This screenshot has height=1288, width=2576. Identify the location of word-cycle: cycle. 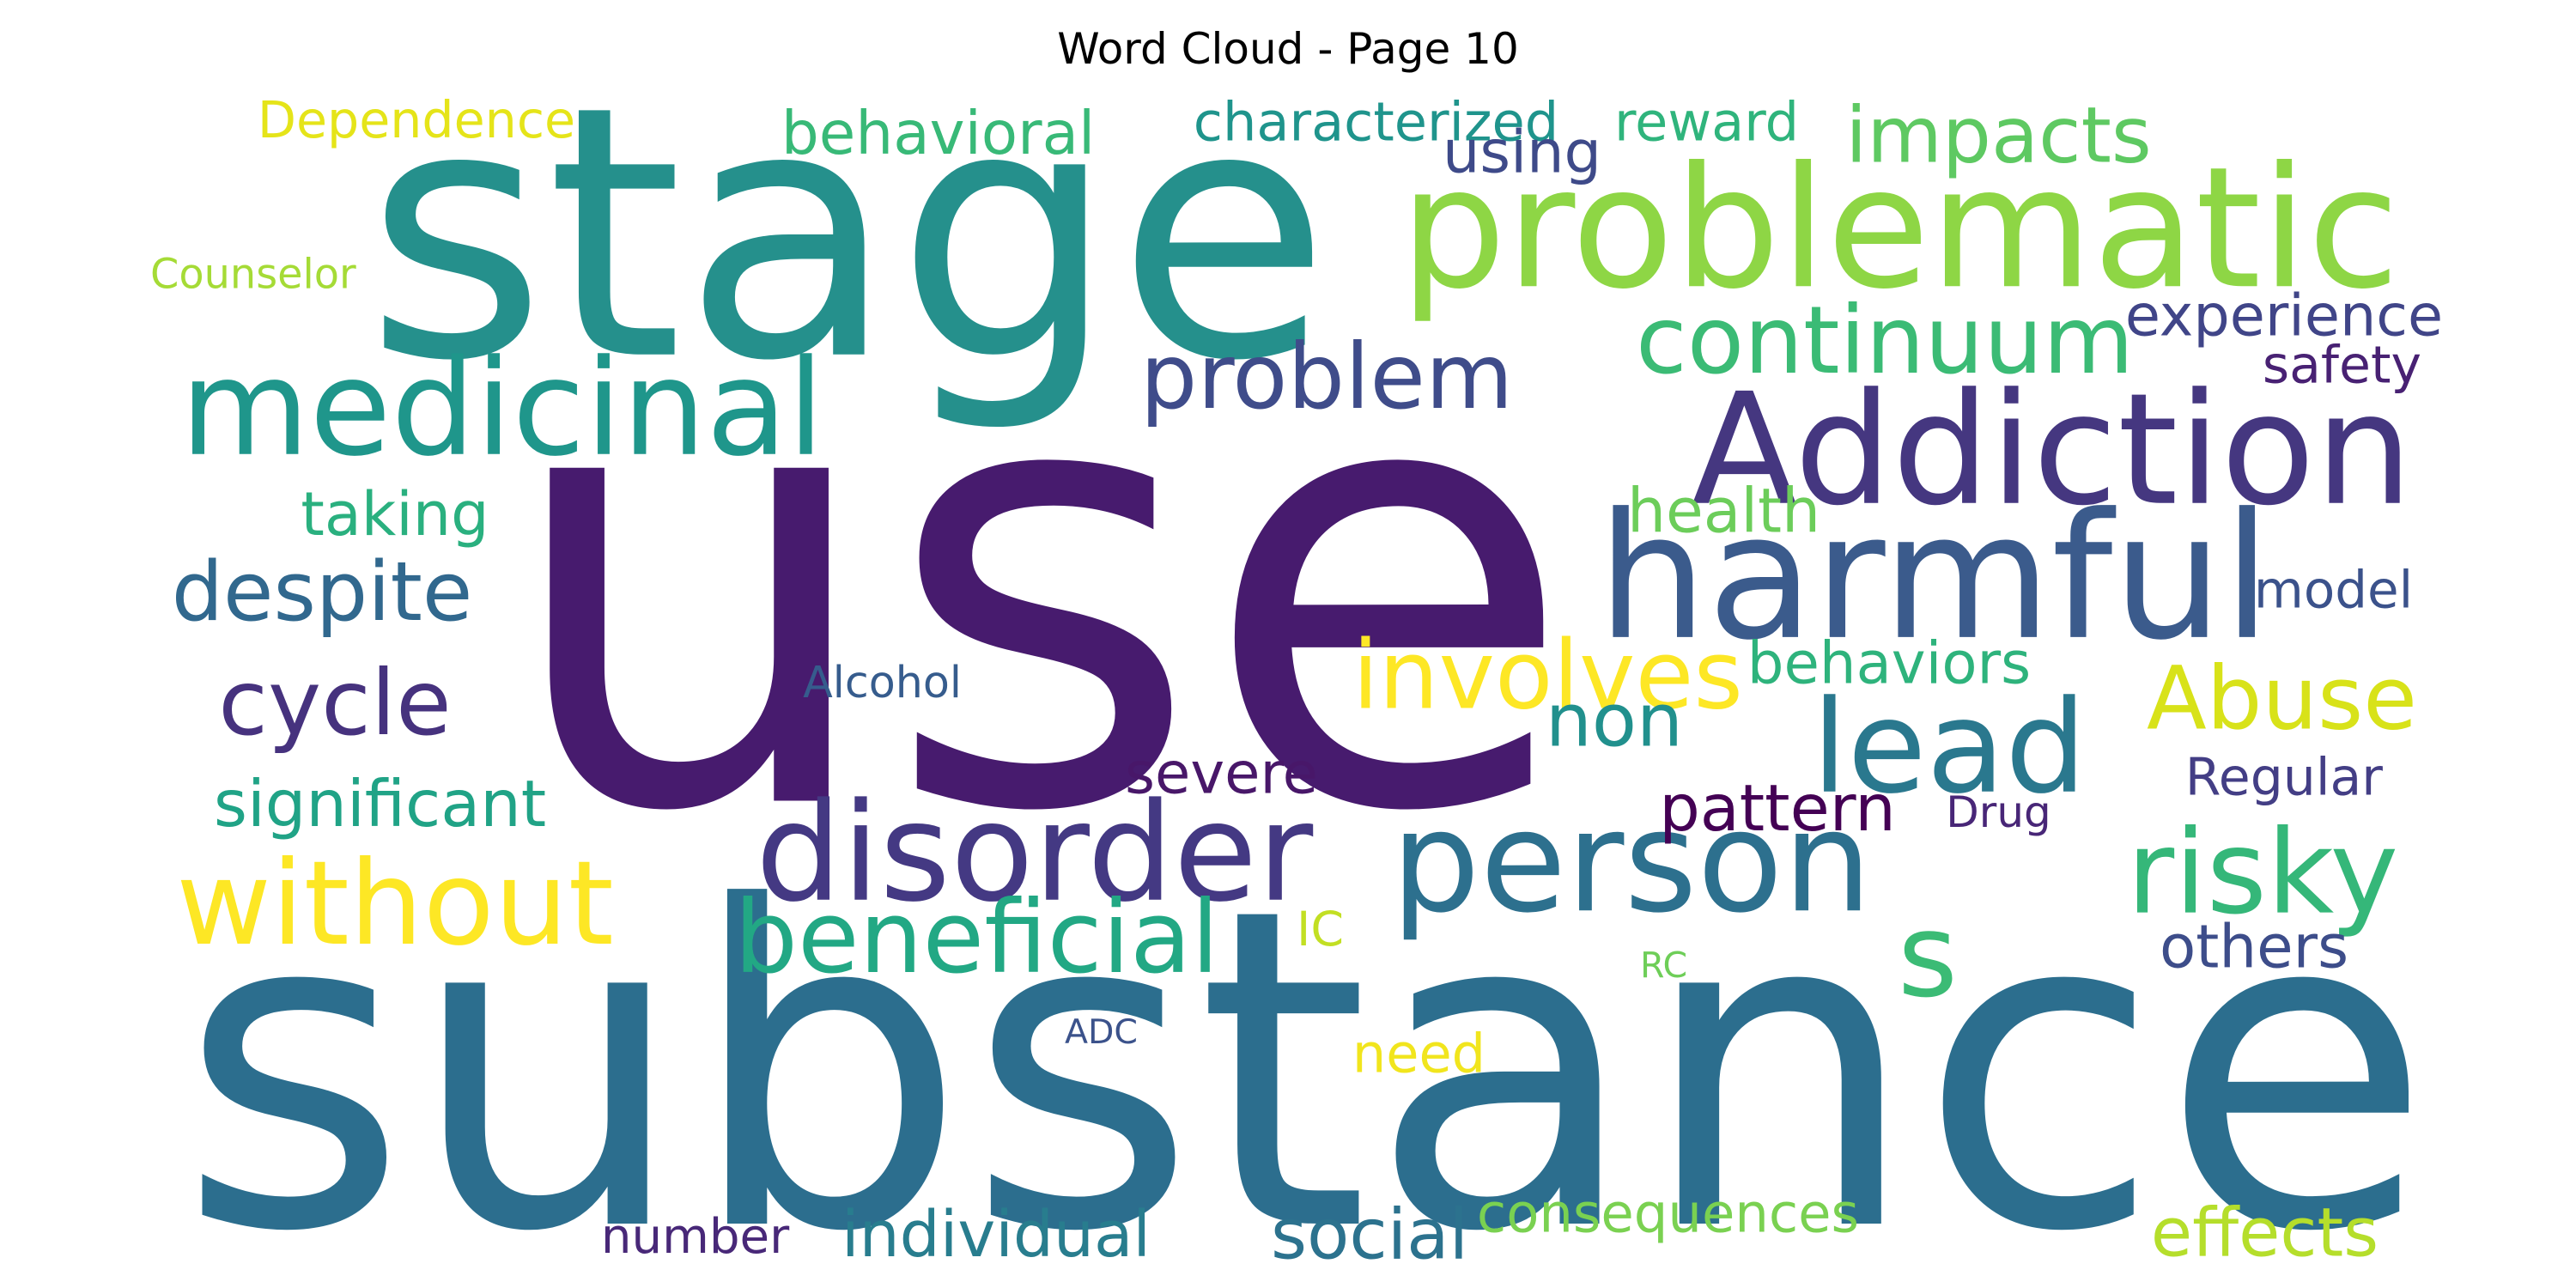
(334, 704).